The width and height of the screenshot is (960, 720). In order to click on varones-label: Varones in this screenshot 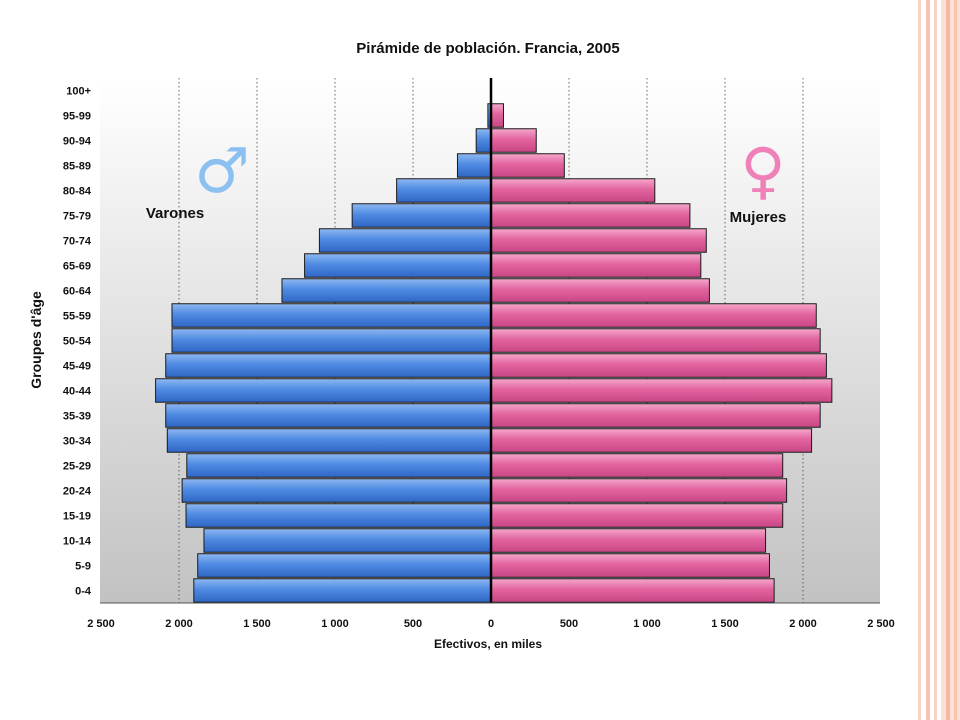, I will do `click(175, 213)`.